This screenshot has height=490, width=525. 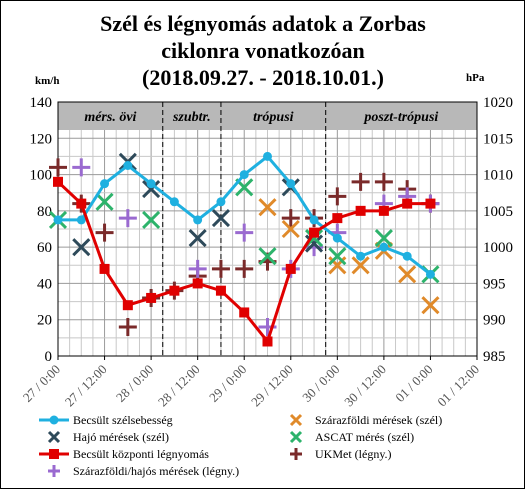 I want to click on y-left-tick-label: 0, so click(x=49, y=357).